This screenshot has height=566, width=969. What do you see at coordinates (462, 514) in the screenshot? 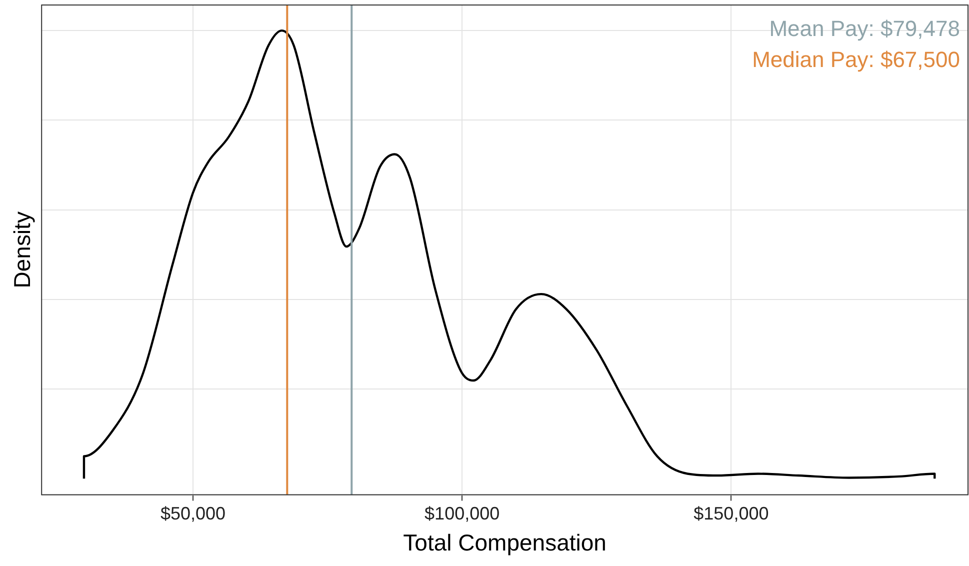
I see `x-tick-label: $100,000` at bounding box center [462, 514].